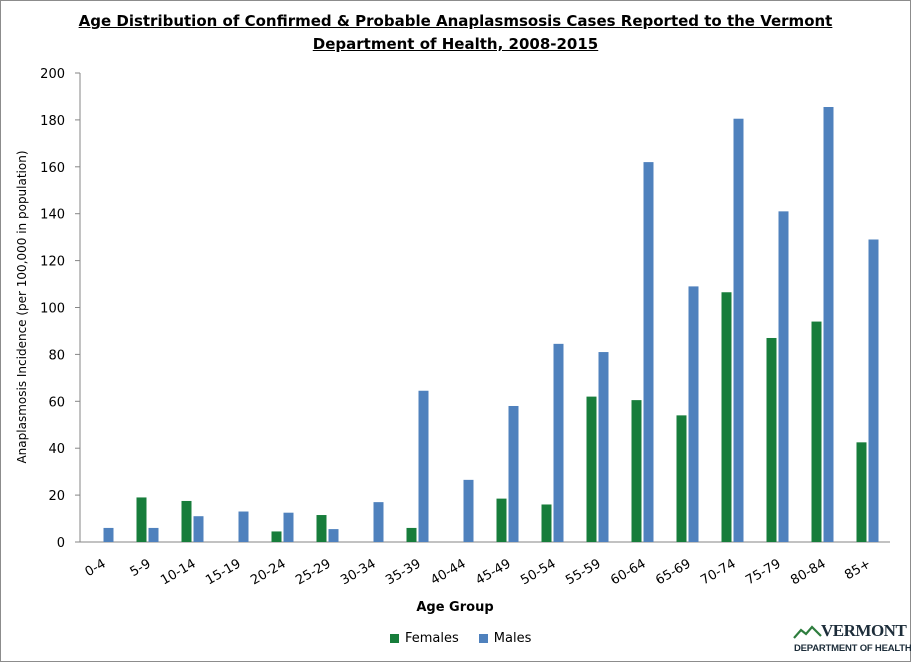 Image resolution: width=911 pixels, height=662 pixels. What do you see at coordinates (807, 632) in the screenshot?
I see `mountain-icon` at bounding box center [807, 632].